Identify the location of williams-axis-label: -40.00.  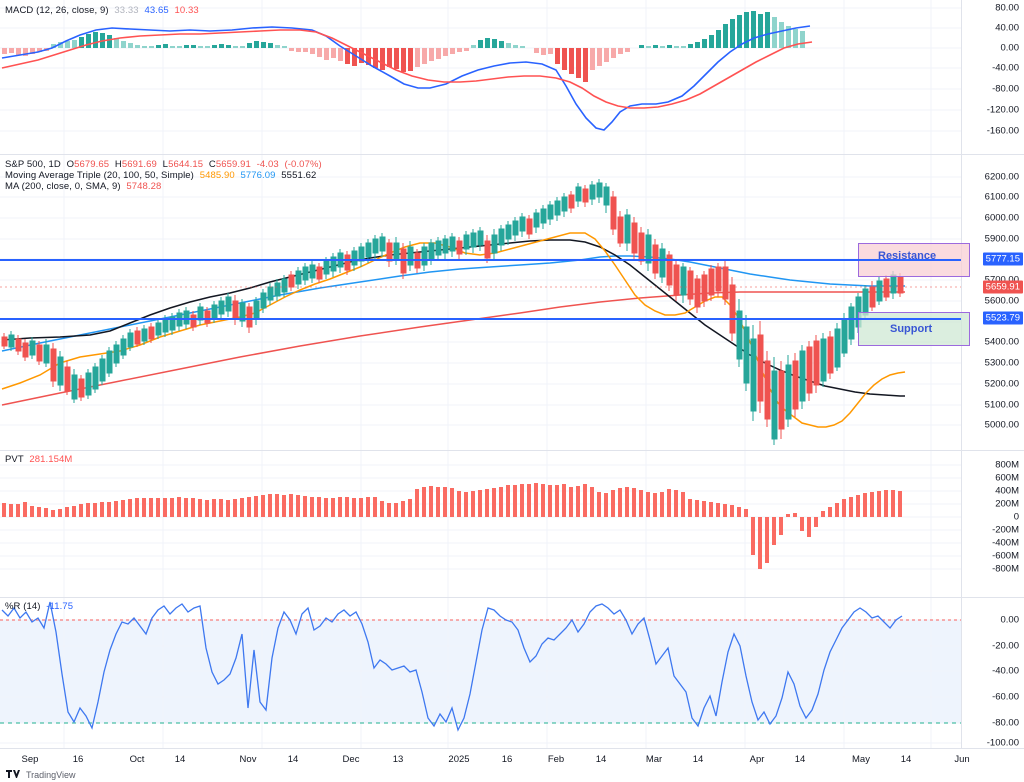
(1005, 671).